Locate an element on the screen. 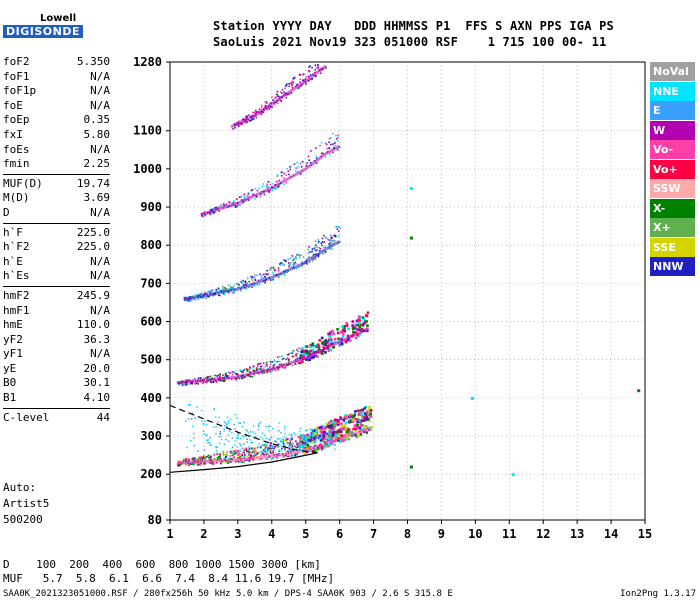 This screenshot has height=600, width=700. param-row: foEp 0.35 is located at coordinates (56, 120).